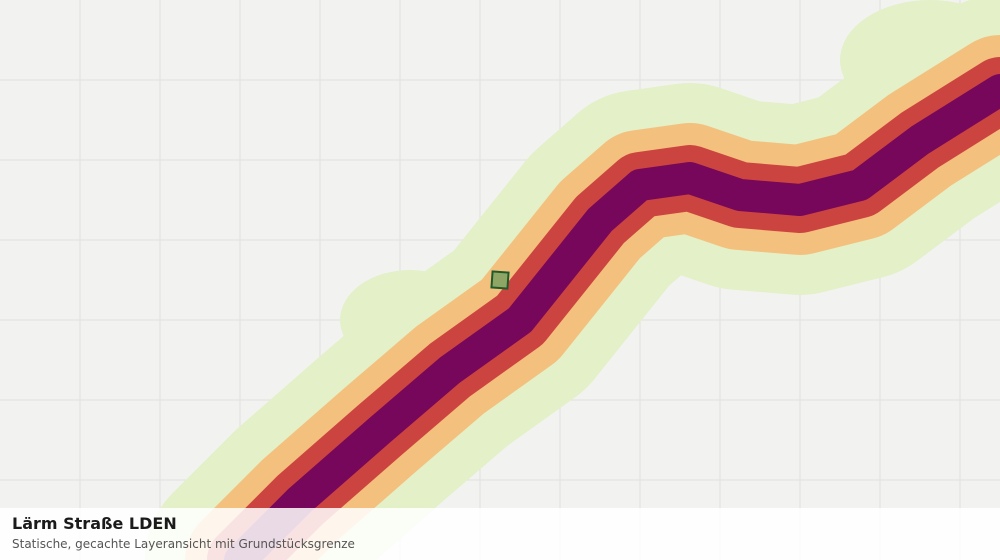  Describe the element at coordinates (94, 523) in the screenshot. I see `layer-title: Lärm Straße LDEN` at that location.